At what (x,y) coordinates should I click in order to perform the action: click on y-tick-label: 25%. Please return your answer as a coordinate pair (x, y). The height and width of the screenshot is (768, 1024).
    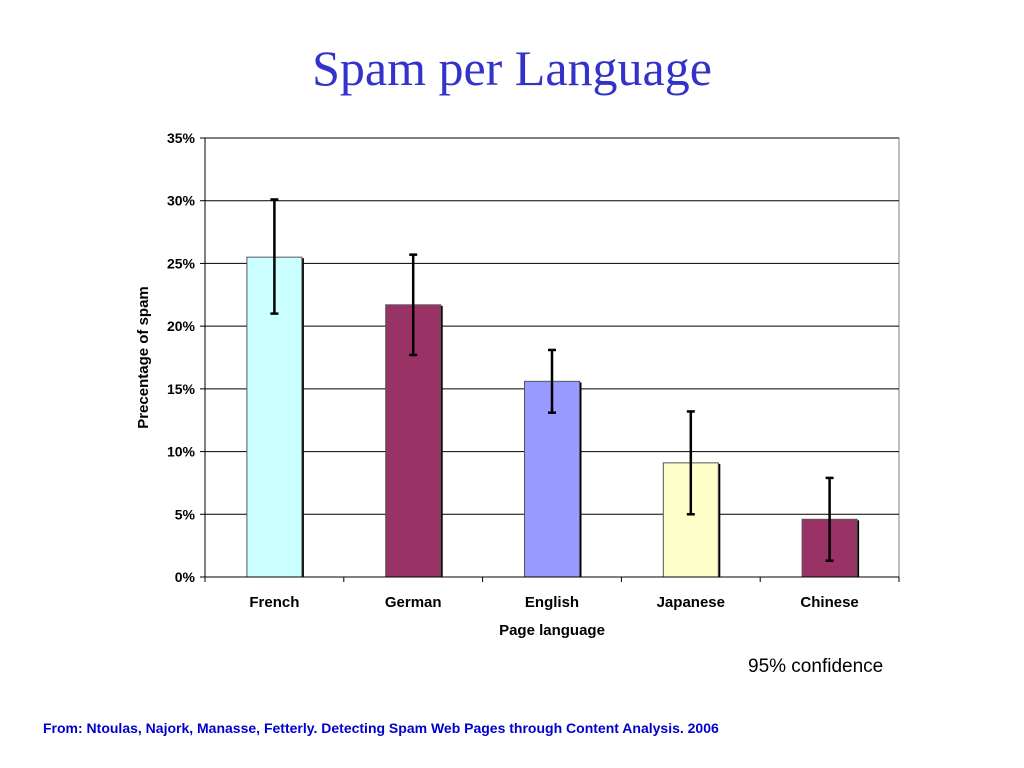
    Looking at the image, I should click on (181, 263).